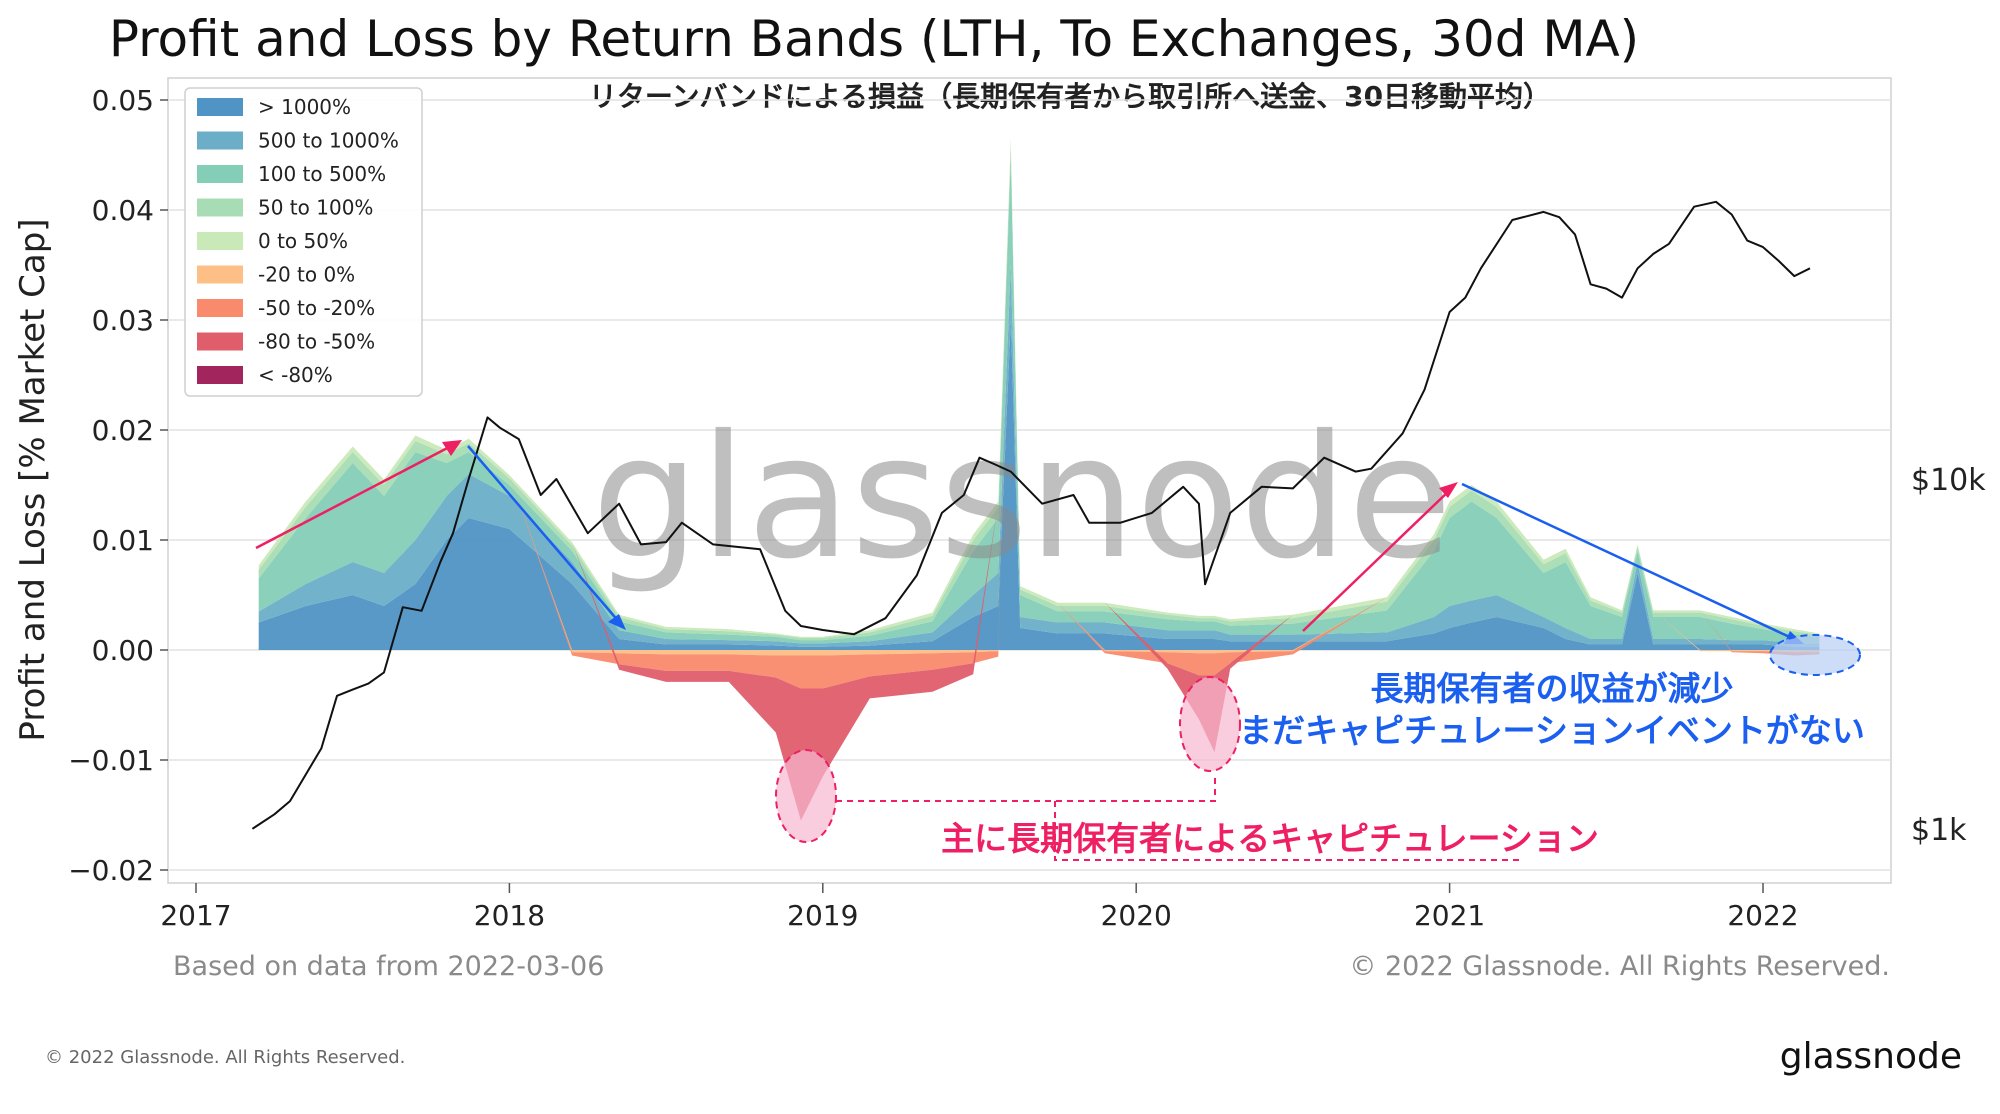  I want to click on y-tick-label: −0.01, so click(111, 760).